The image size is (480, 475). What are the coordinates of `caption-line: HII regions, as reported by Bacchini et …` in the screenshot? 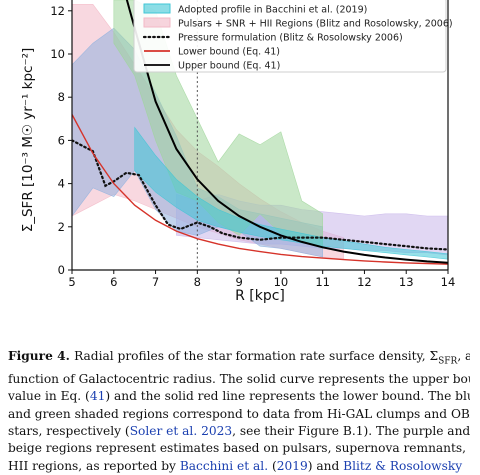 It's located at (239, 466).